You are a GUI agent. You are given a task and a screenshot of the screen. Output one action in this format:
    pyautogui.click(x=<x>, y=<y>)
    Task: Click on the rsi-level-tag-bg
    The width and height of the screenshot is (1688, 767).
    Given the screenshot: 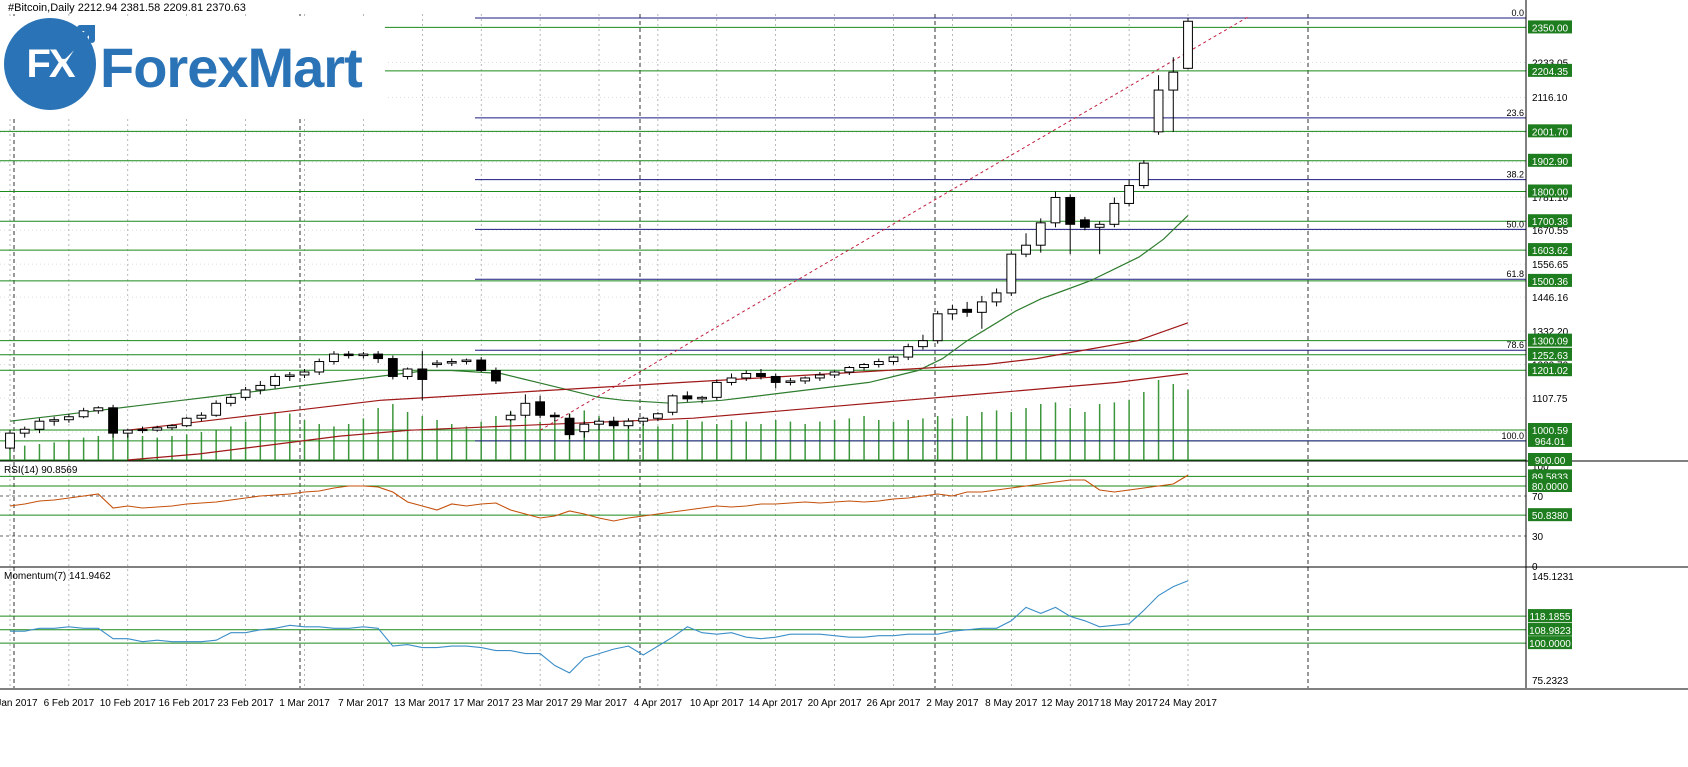 What is the action you would take?
    pyautogui.click(x=1550, y=485)
    